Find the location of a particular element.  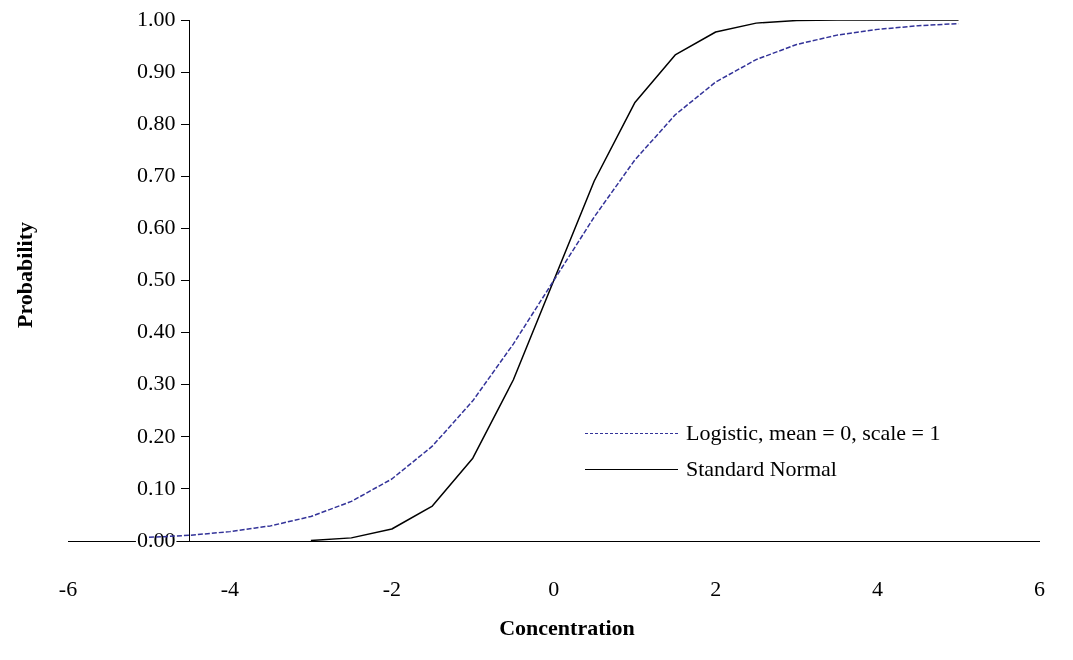

y-tick-label: 0.50 is located at coordinates (156, 279).